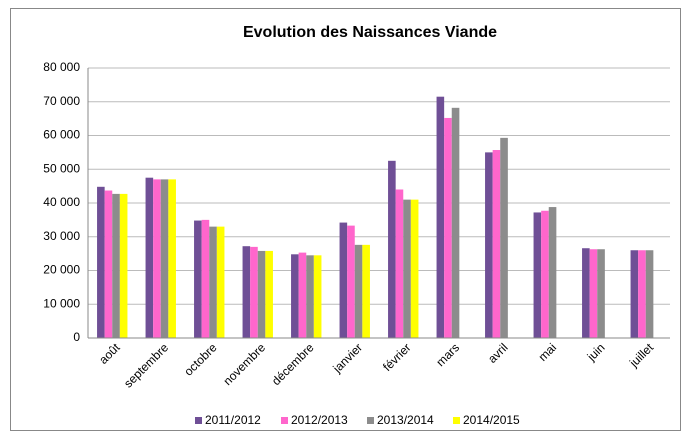 Image resolution: width=690 pixels, height=444 pixels. Describe the element at coordinates (76, 337) in the screenshot. I see `y-tick-label: 0` at that location.